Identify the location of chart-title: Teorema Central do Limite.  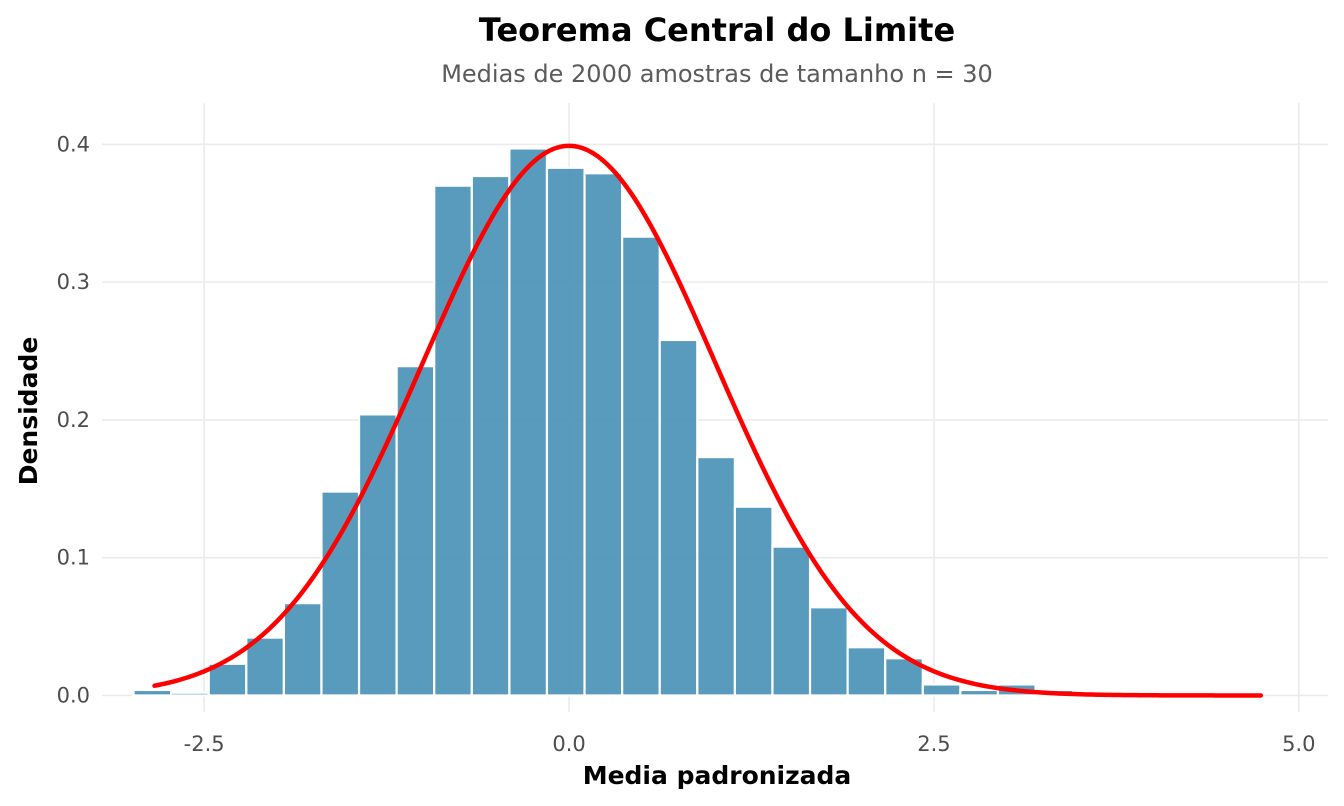
(717, 30).